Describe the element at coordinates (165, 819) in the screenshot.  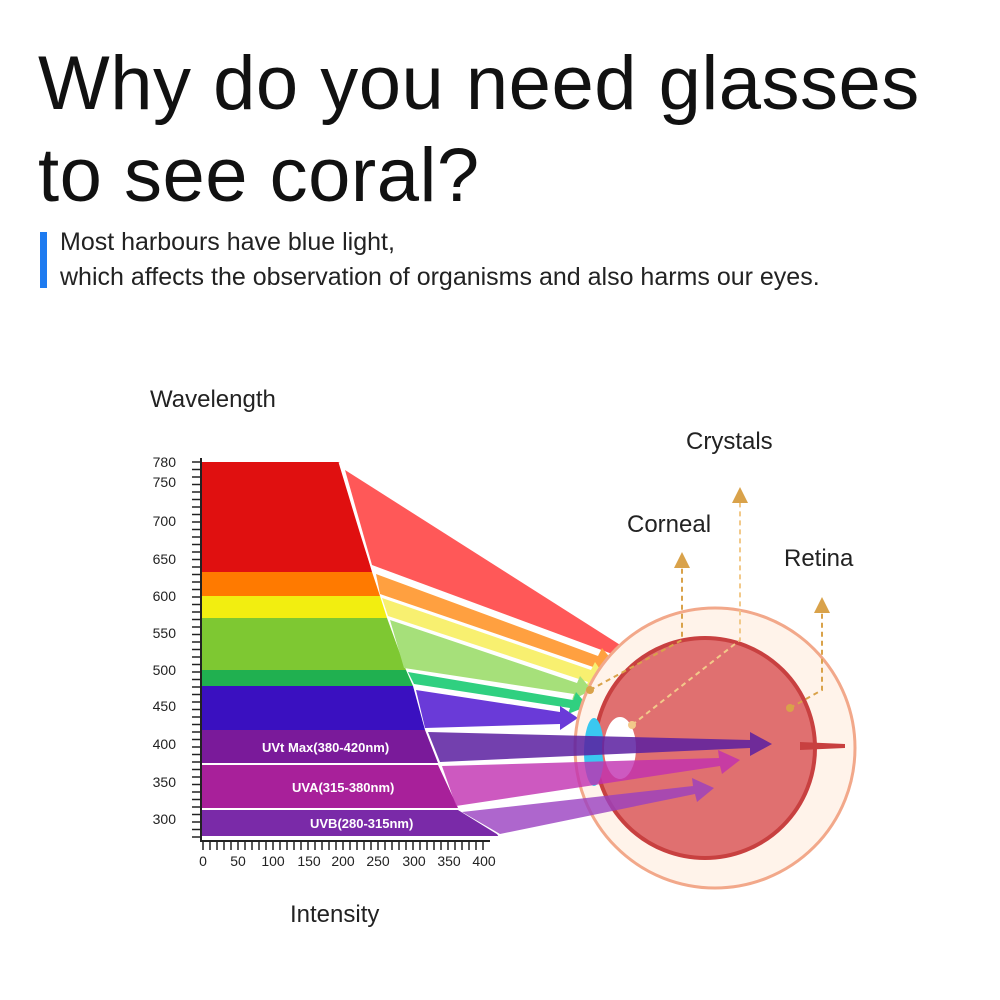
I see `y-tick-label: 300` at that location.